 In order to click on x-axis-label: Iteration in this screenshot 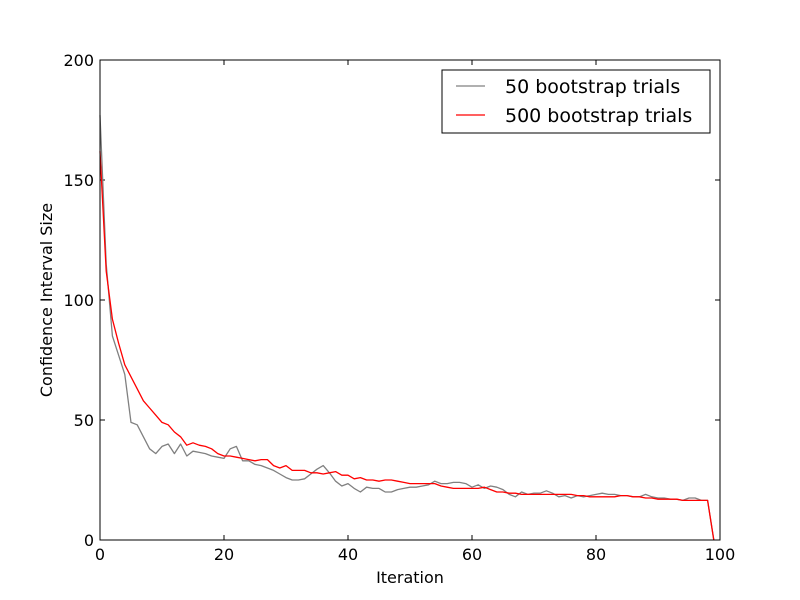, I will do `click(410, 577)`.